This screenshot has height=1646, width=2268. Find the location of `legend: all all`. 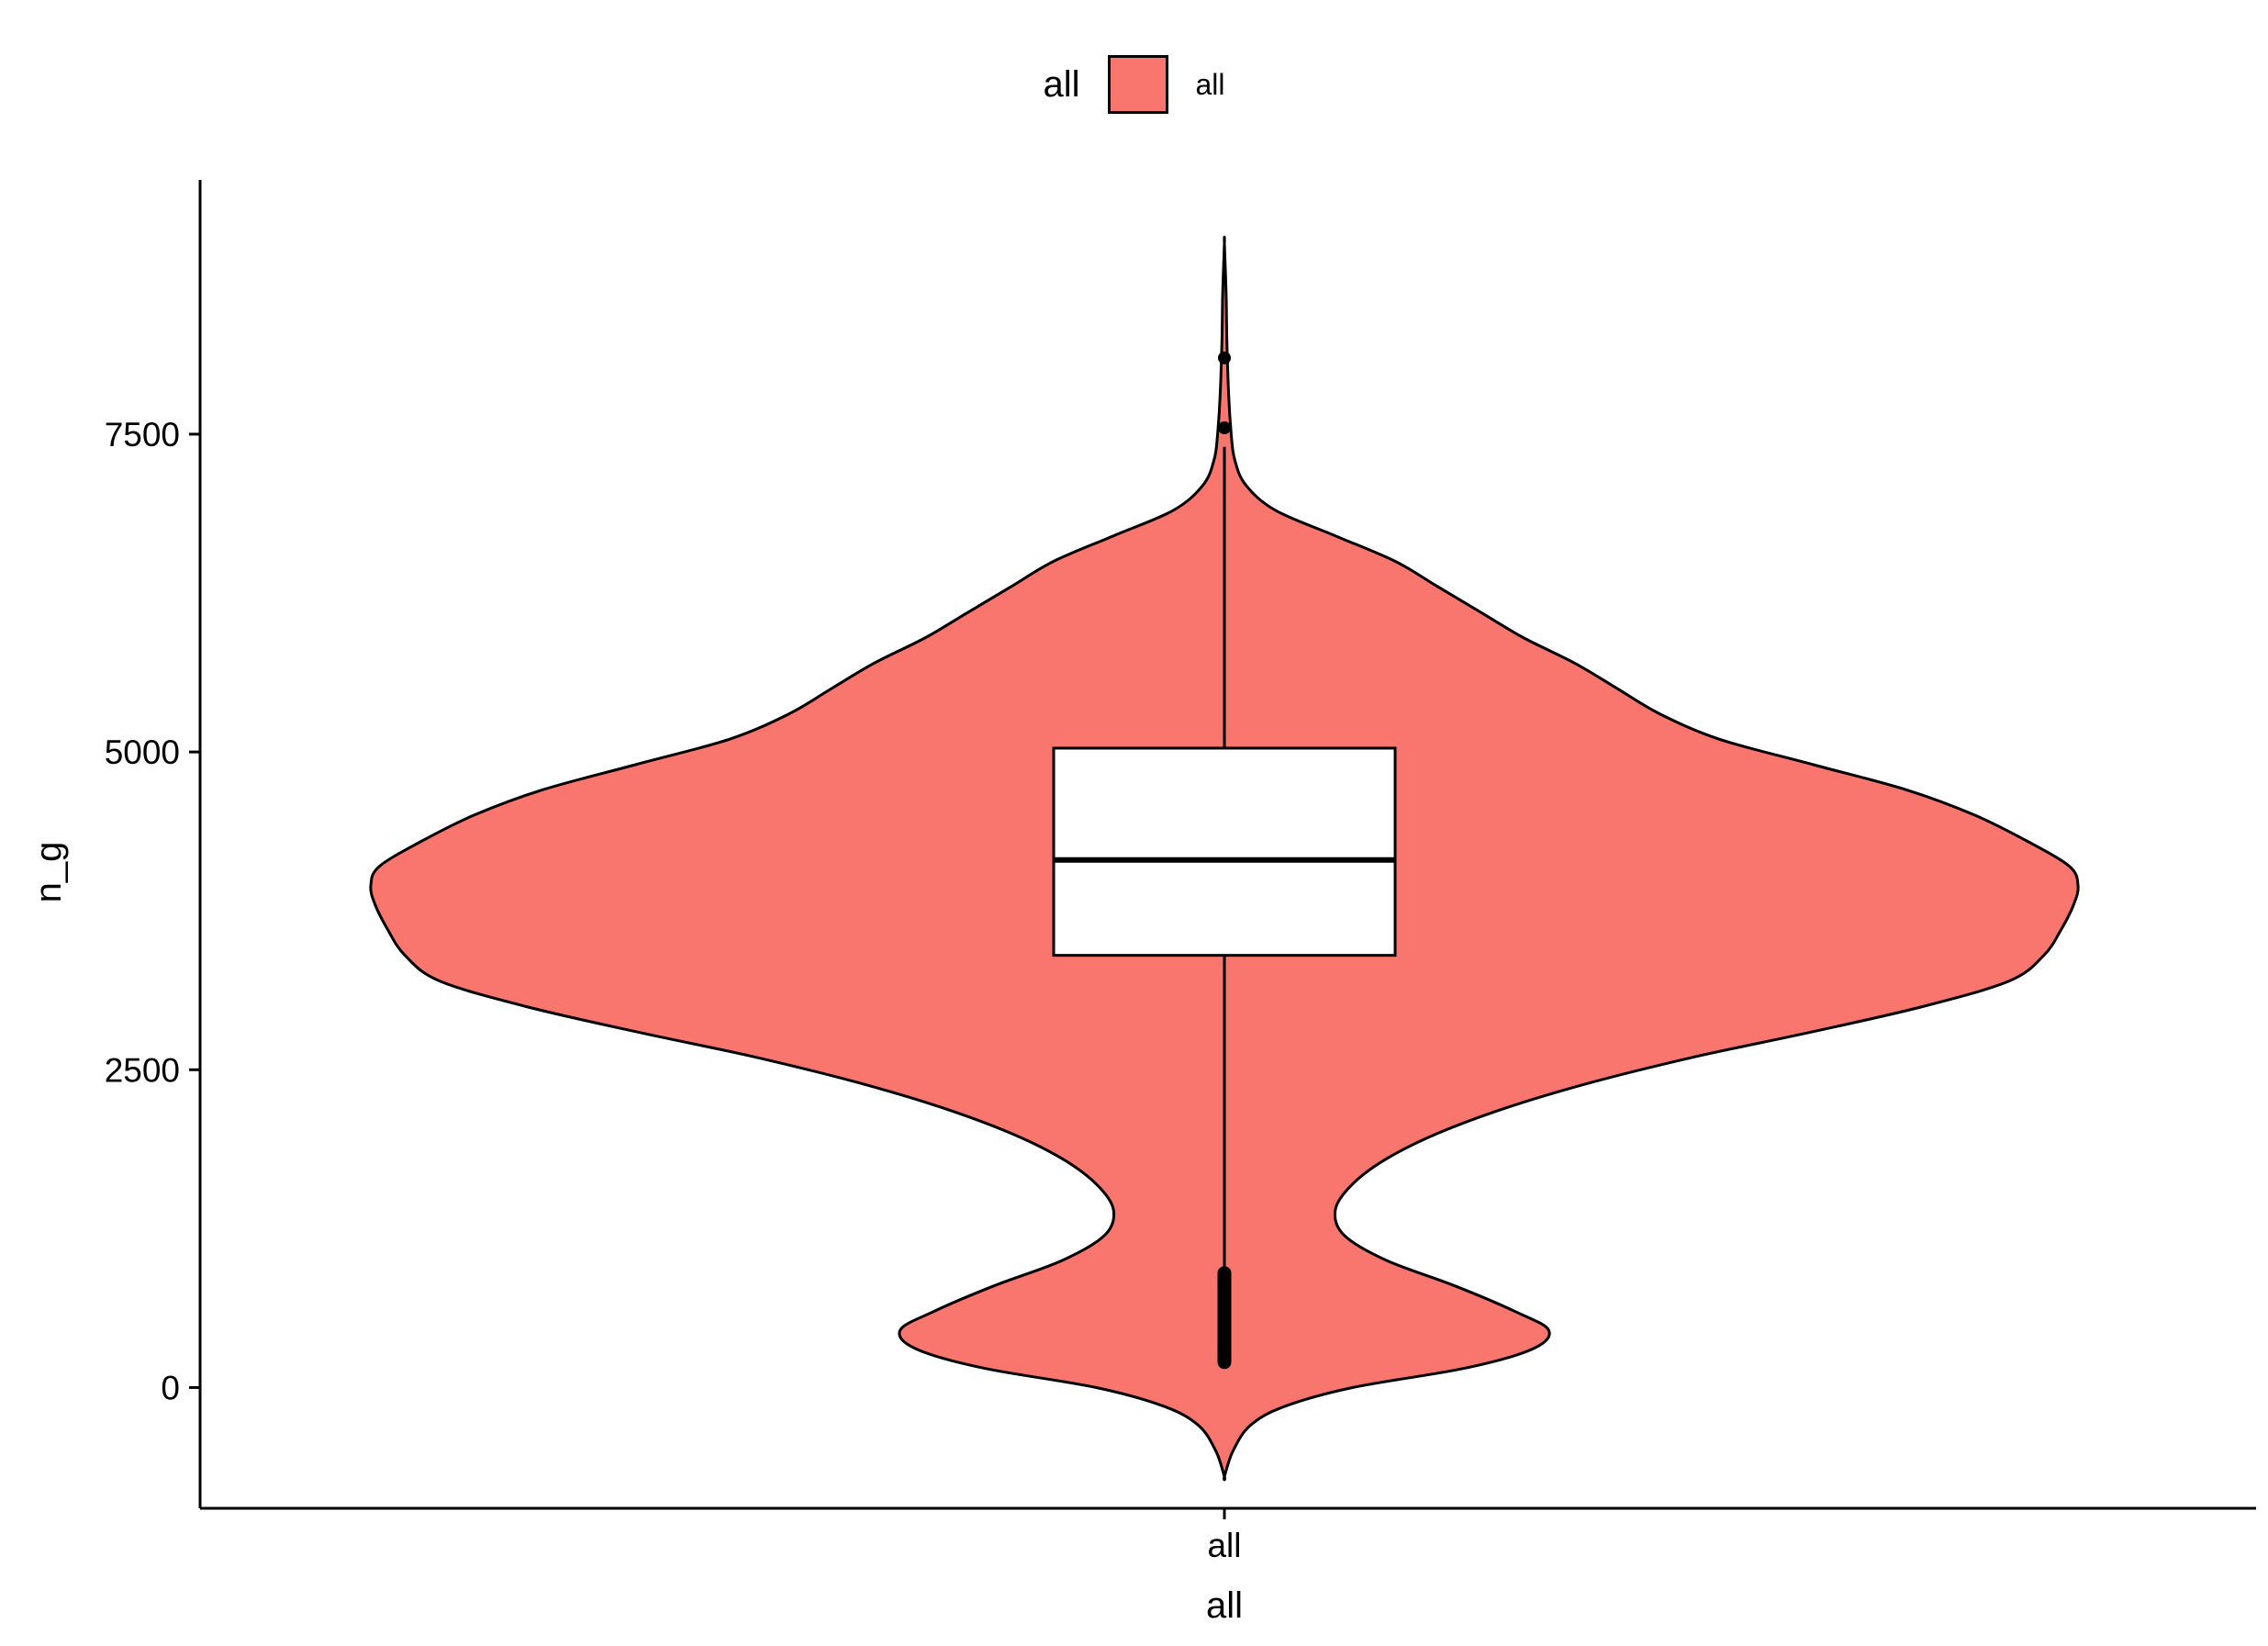

legend: all all is located at coordinates (1134, 84).